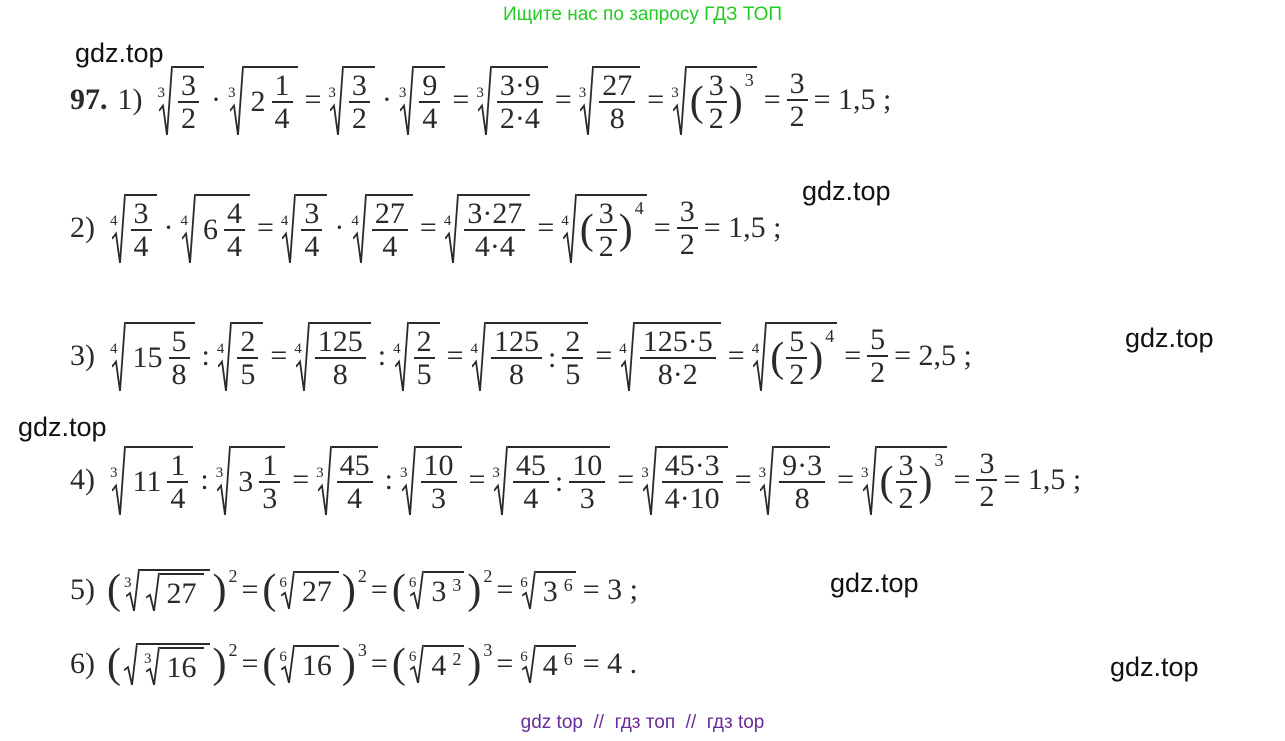  Describe the element at coordinates (610, 589) in the screenshot. I see `math-text: = 3 ;` at that location.